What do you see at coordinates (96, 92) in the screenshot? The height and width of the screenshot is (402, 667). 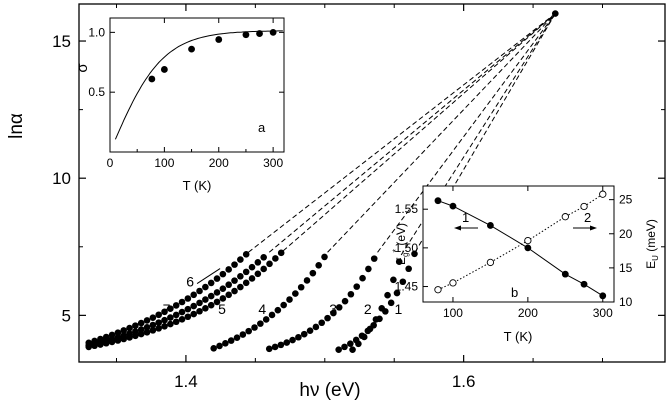 I see `inset-a-y-tick-label: 0.5` at bounding box center [96, 92].